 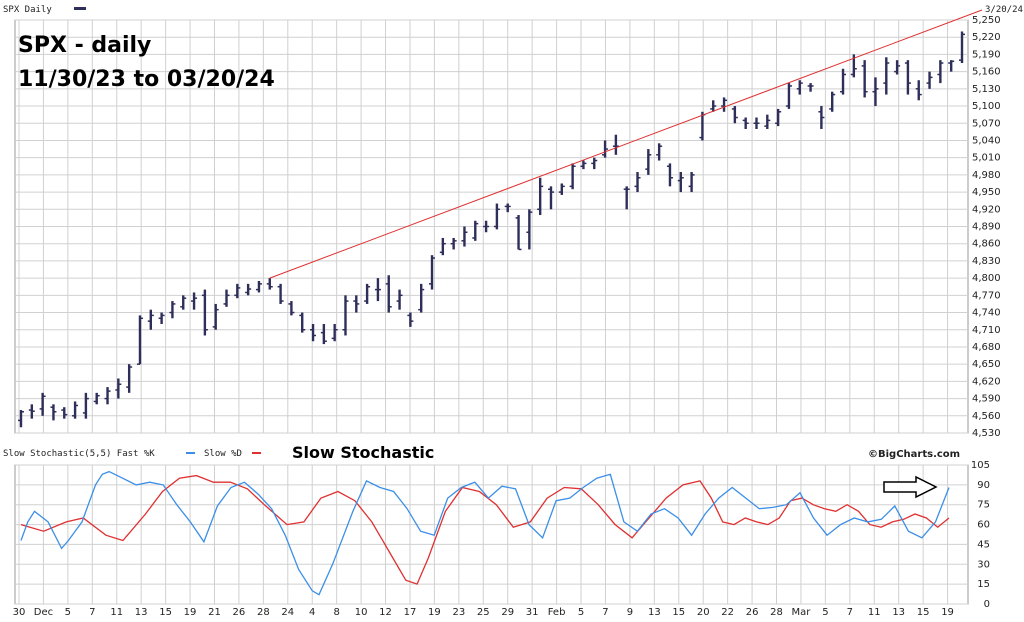 I want to click on x-tick-label: 12, so click(x=385, y=612).